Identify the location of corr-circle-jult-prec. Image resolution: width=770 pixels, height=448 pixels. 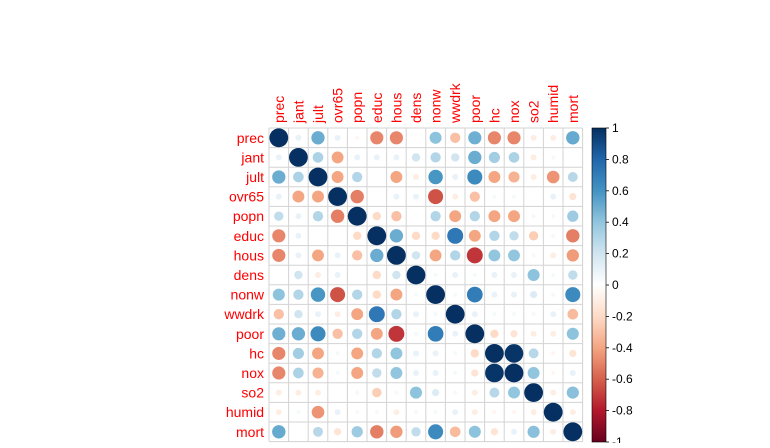
(279, 177).